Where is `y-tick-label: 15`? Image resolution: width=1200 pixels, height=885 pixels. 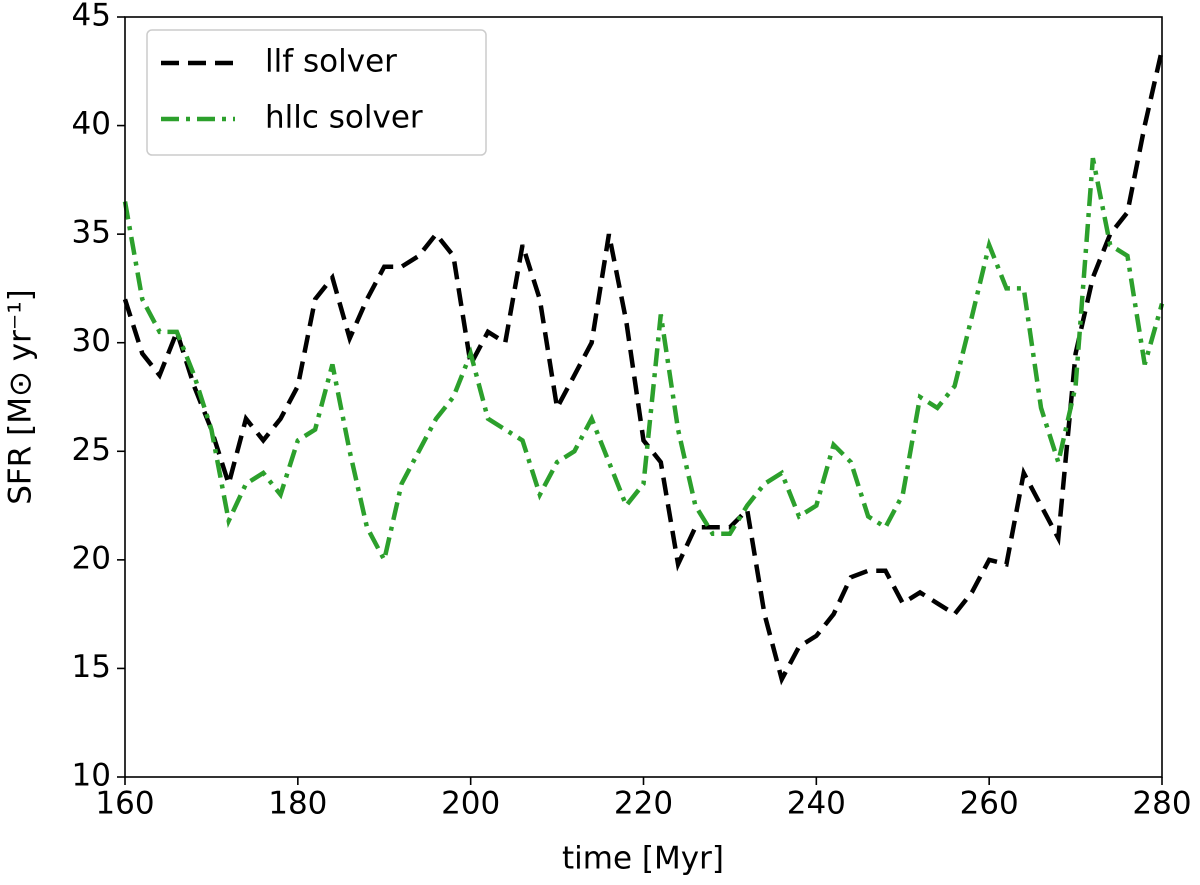 y-tick-label: 15 is located at coordinates (91, 667).